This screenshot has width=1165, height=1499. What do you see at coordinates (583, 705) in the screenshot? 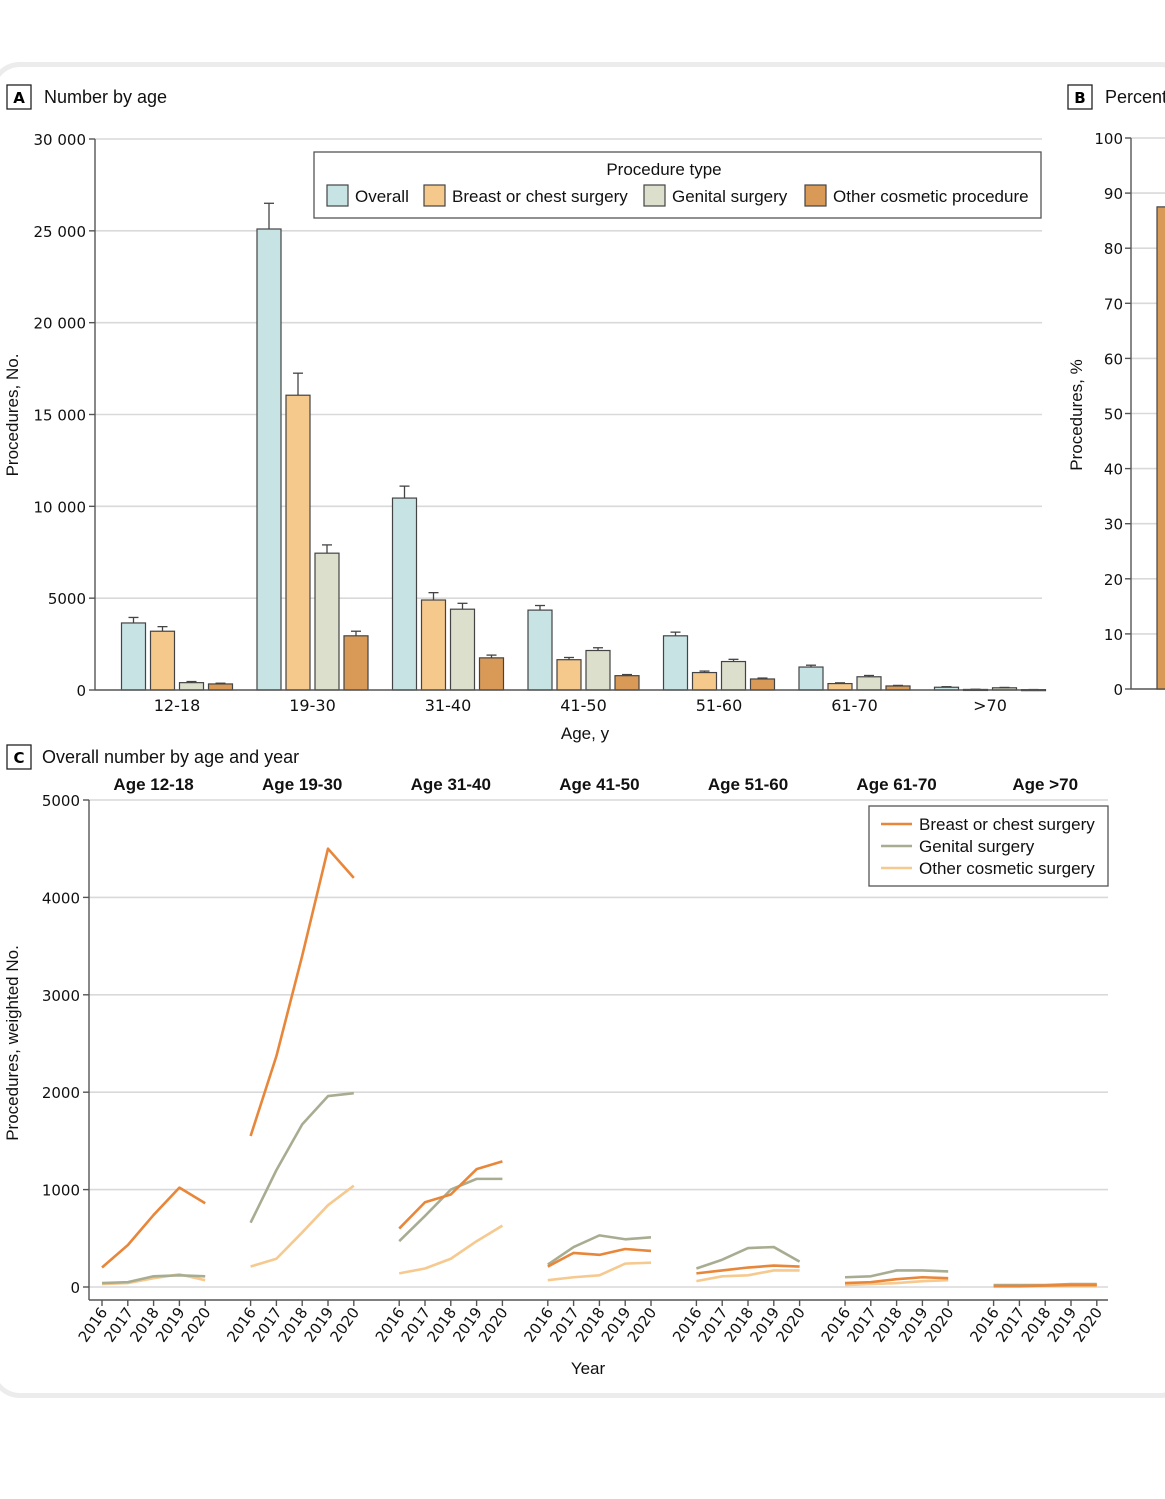
I see `x-tick-label: 41-50` at bounding box center [583, 705].